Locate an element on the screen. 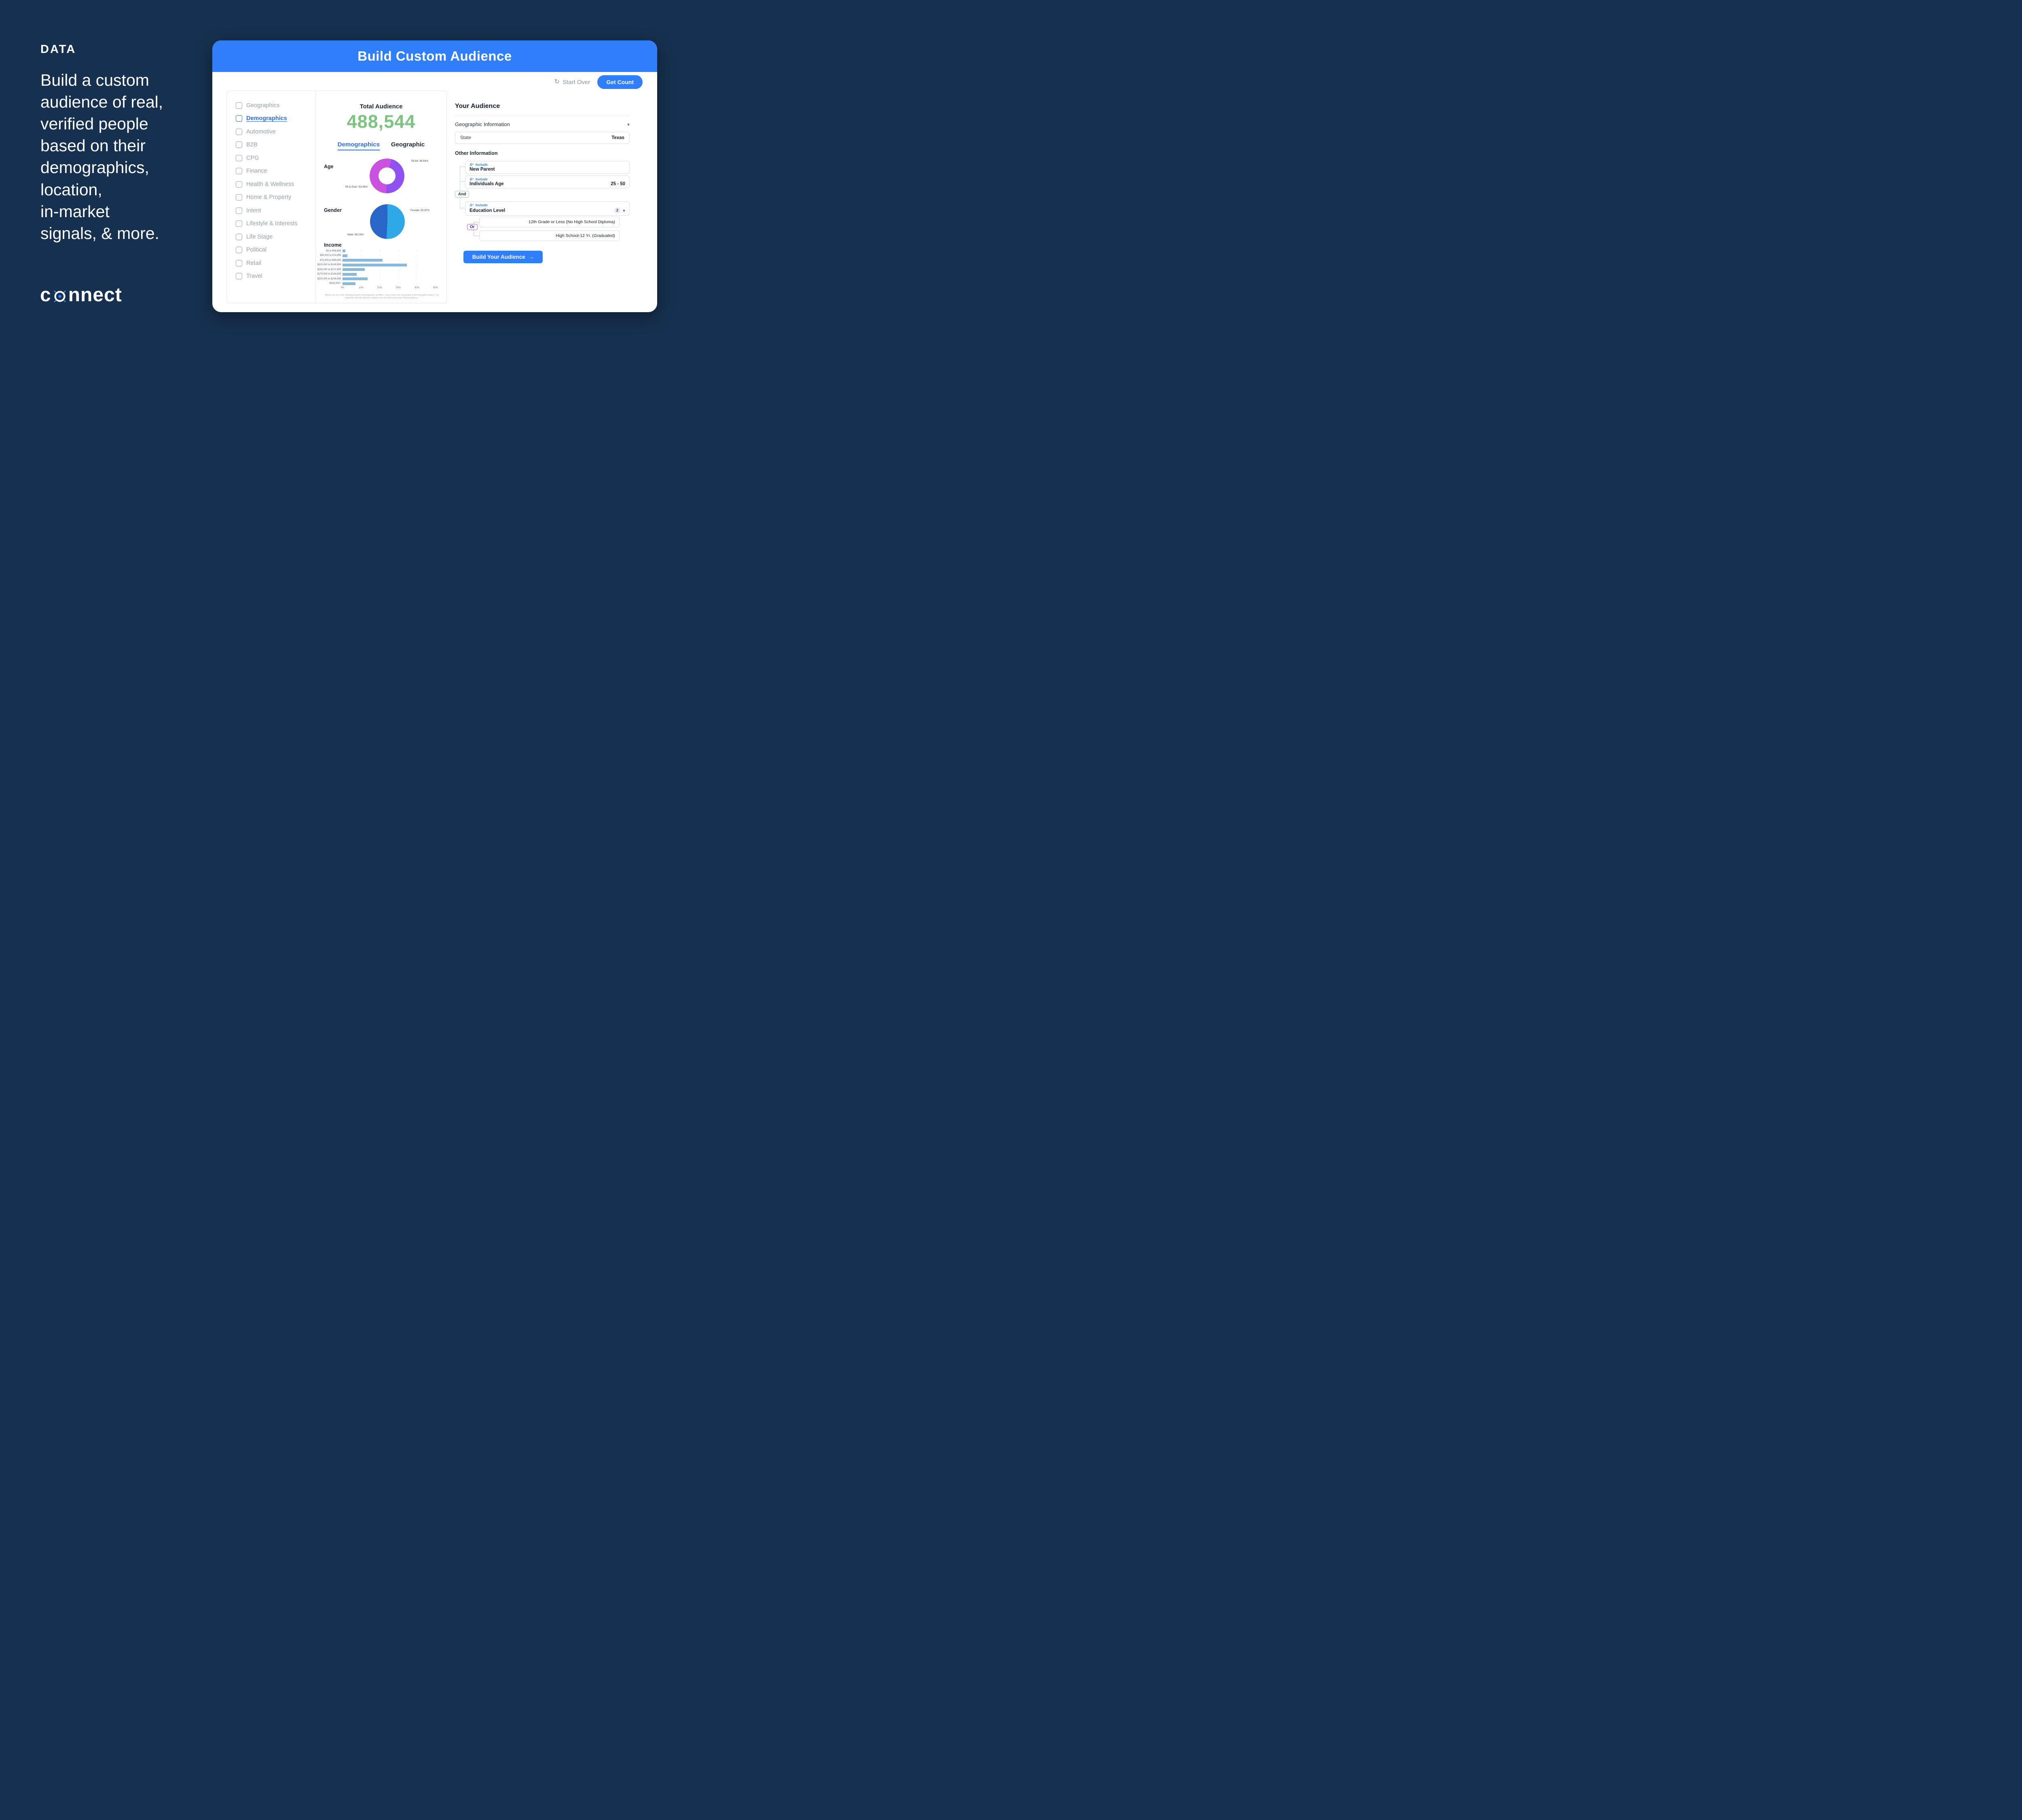 The image size is (2022, 1820). sidebar-item-label: Retail is located at coordinates (254, 263).